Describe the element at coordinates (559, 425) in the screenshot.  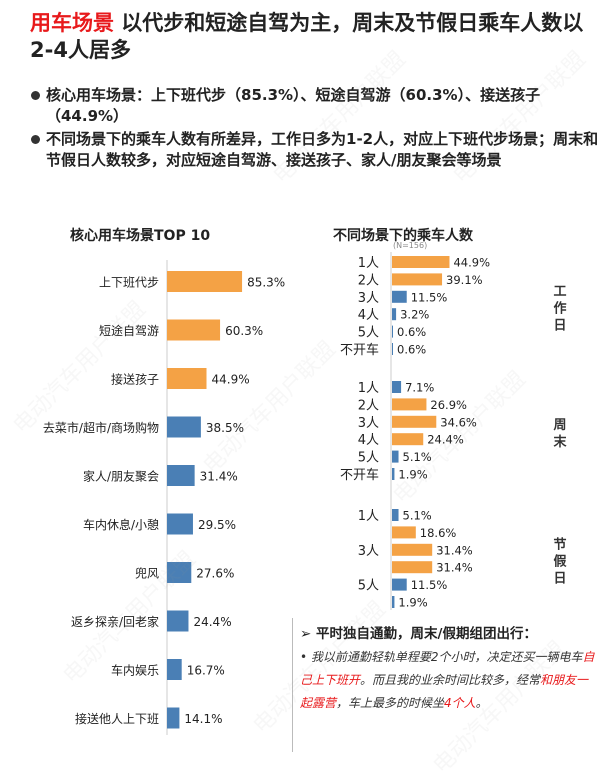
I see `group-label: 周` at that location.